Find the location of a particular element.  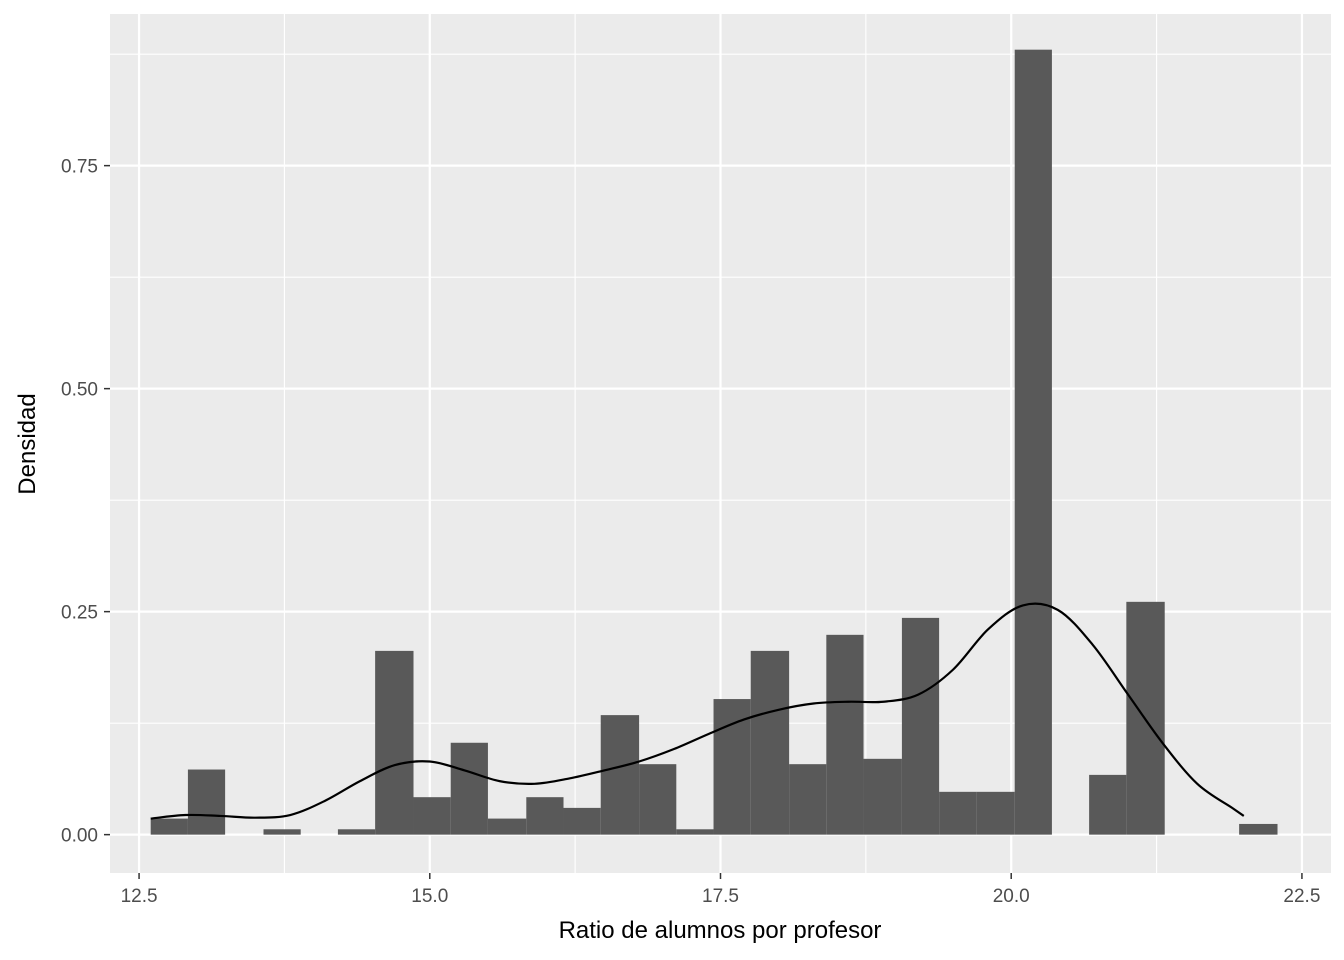

x-axis: 12.5 15.0 17.5 20.0 22.5 is located at coordinates (720, 890).